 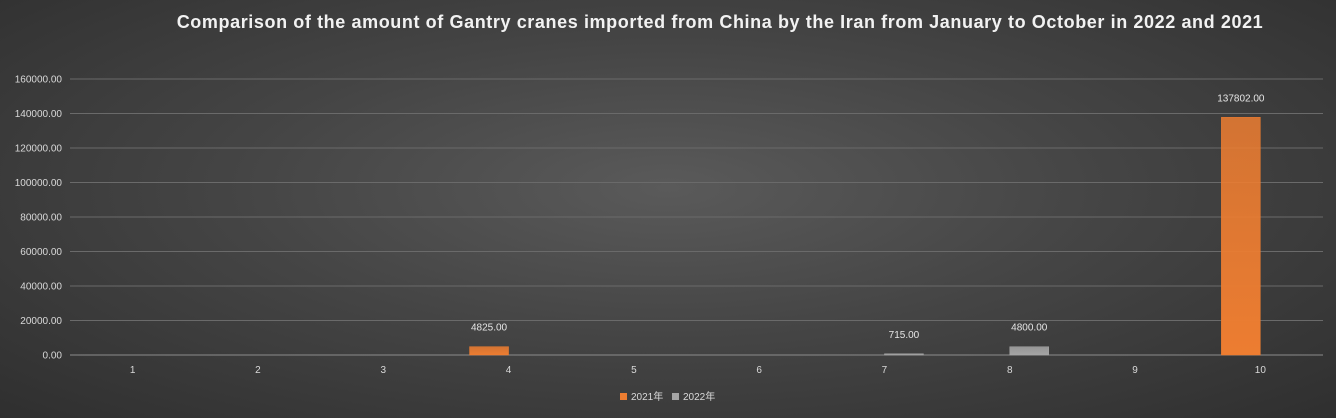 I want to click on x-tick-label: 10, so click(x=1261, y=370).